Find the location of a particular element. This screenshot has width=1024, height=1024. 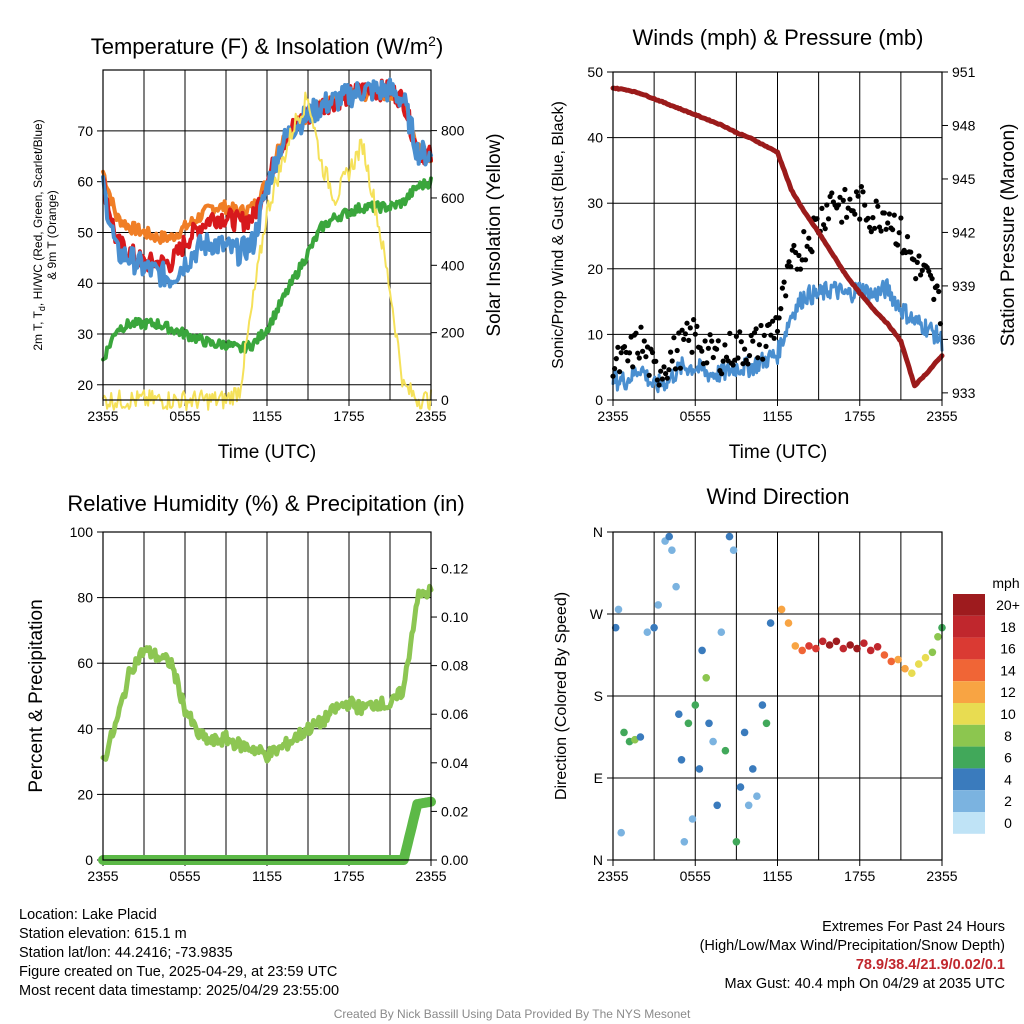

colorbar-label-2: 16 is located at coordinates (1008, 649).